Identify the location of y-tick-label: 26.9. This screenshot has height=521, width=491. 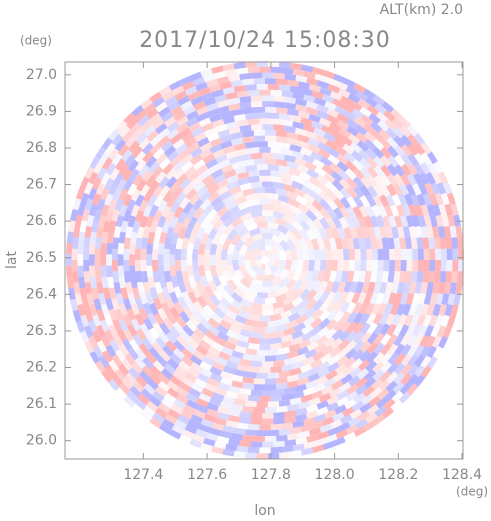
(41, 111).